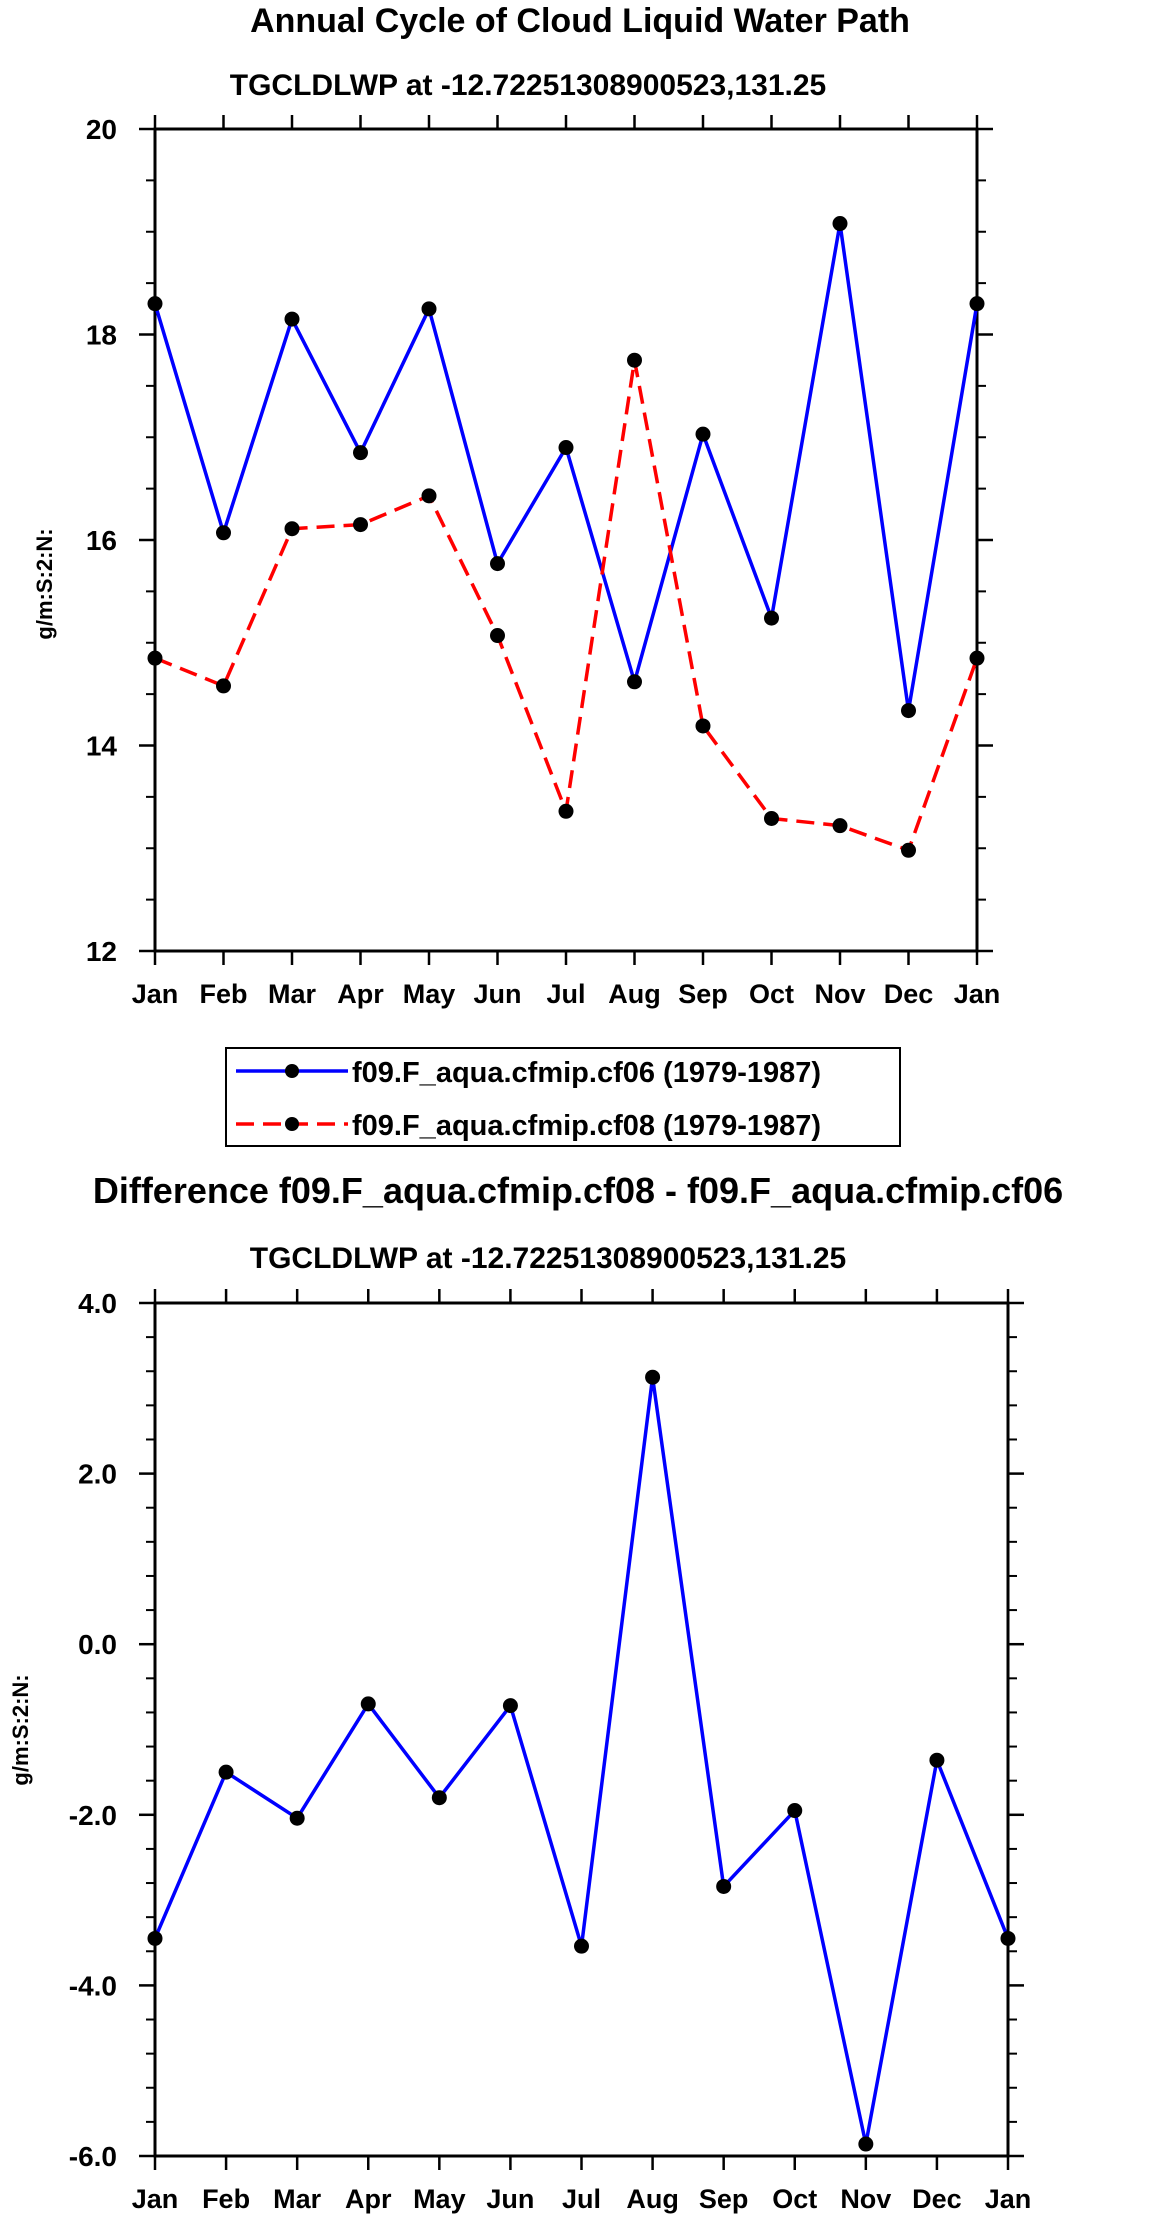  Describe the element at coordinates (102, 746) in the screenshot. I see `chart1-ytick-label: 14` at that location.